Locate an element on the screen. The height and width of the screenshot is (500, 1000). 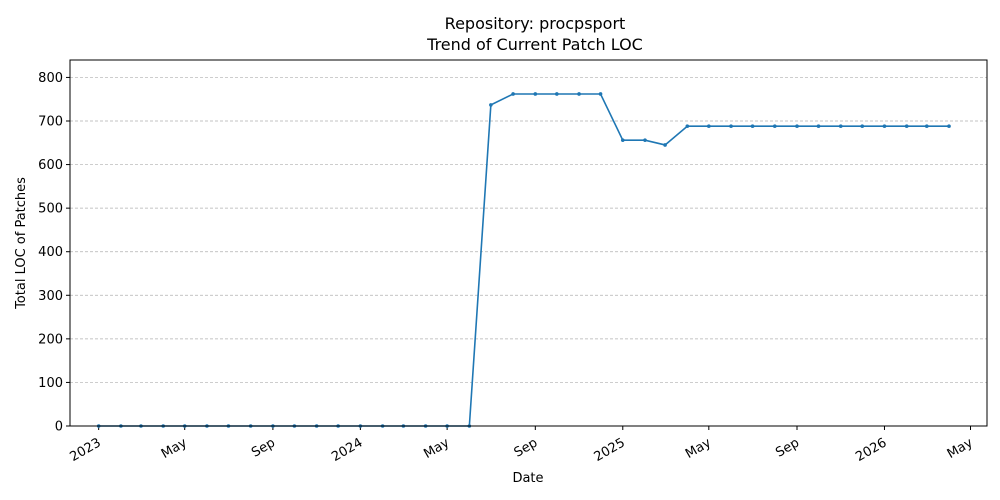
y-tick-label: 0 is located at coordinates (59, 427).